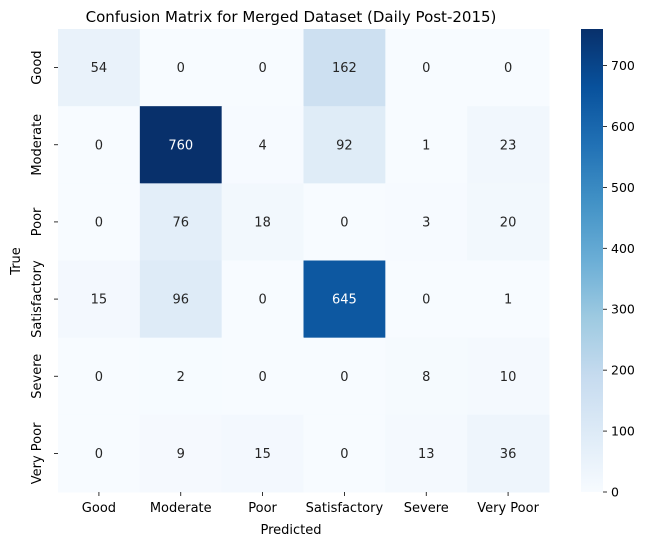 The width and height of the screenshot is (649, 545). I want to click on y-tick-label: Very Poor, so click(37, 453).